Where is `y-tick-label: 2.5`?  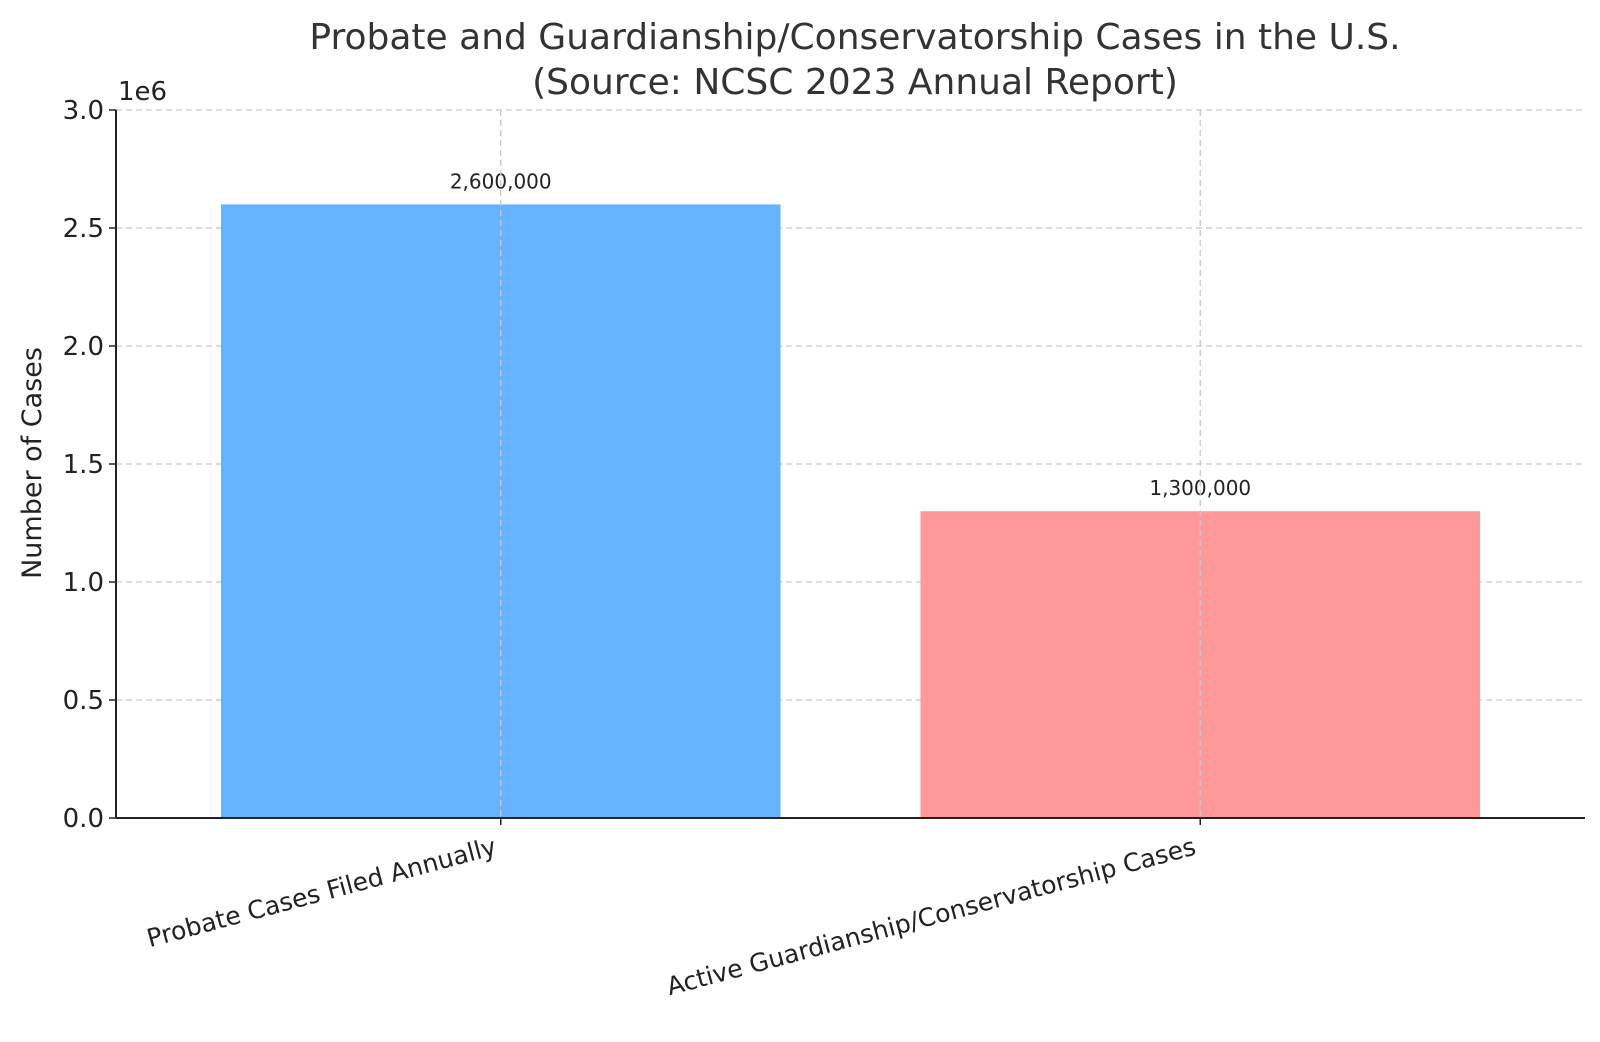 y-tick-label: 2.5 is located at coordinates (83, 229).